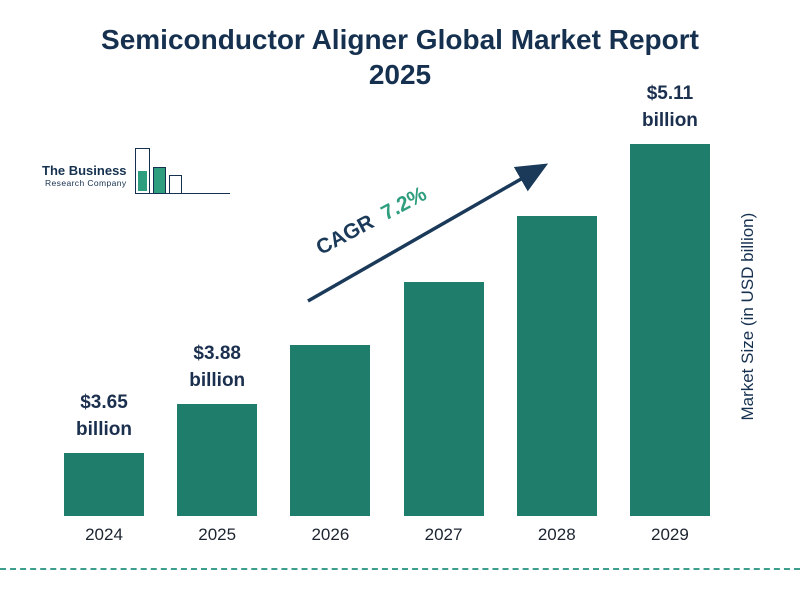  Describe the element at coordinates (330, 534) in the screenshot. I see `x-axis-label-2026: 2026` at that location.